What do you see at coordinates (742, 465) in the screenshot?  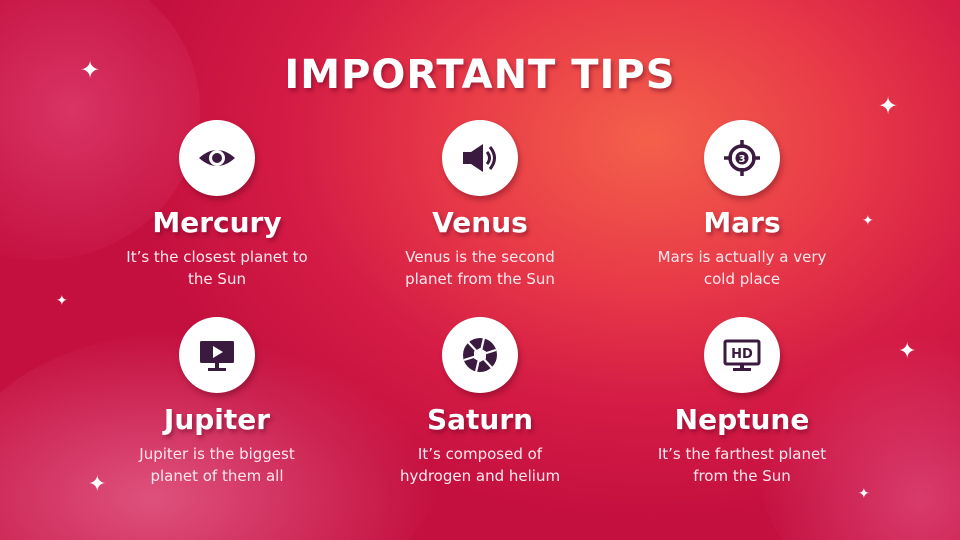 I see `planet-description: It’s the farthest planet from the Sun` at bounding box center [742, 465].